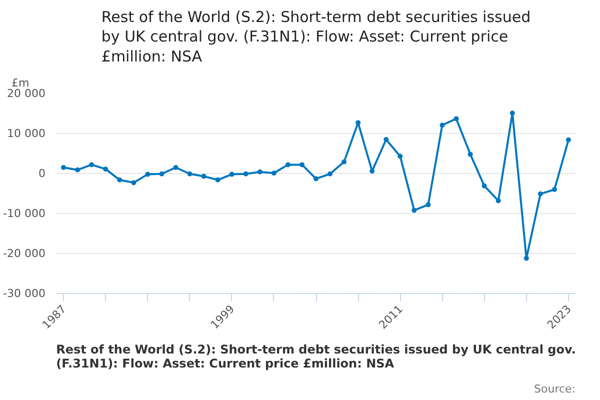 This screenshot has width=600, height=400. Describe the element at coordinates (316, 37) in the screenshot. I see `chart-title: Rest of the World (S.2): Short-term debt securities issued by UK central gov. (F.31N1): Flow: Asset: Current price £million: NSA` at that location.